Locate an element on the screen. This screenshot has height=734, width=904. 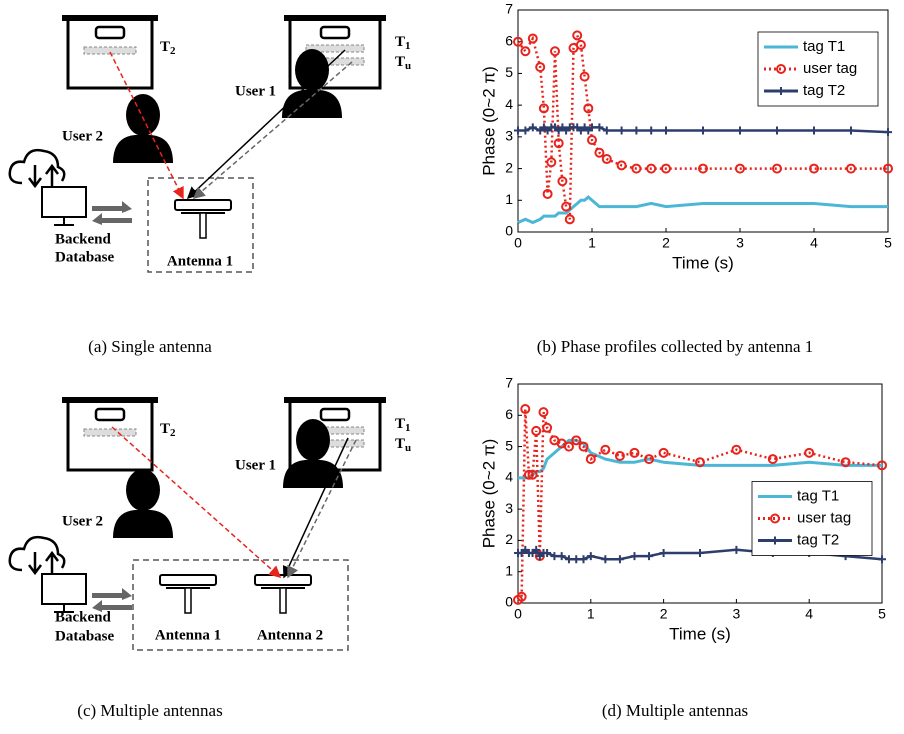
x-tick-label: 3 is located at coordinates (740, 243).